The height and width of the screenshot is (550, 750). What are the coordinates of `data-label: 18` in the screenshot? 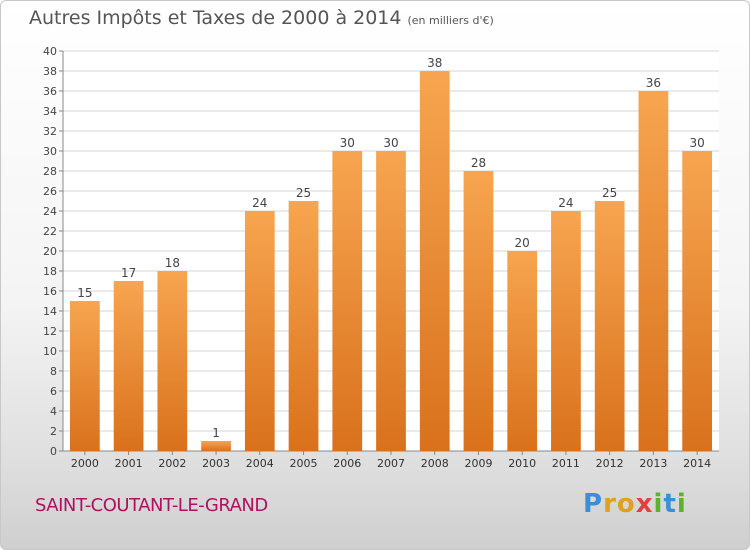 It's located at (172, 263).